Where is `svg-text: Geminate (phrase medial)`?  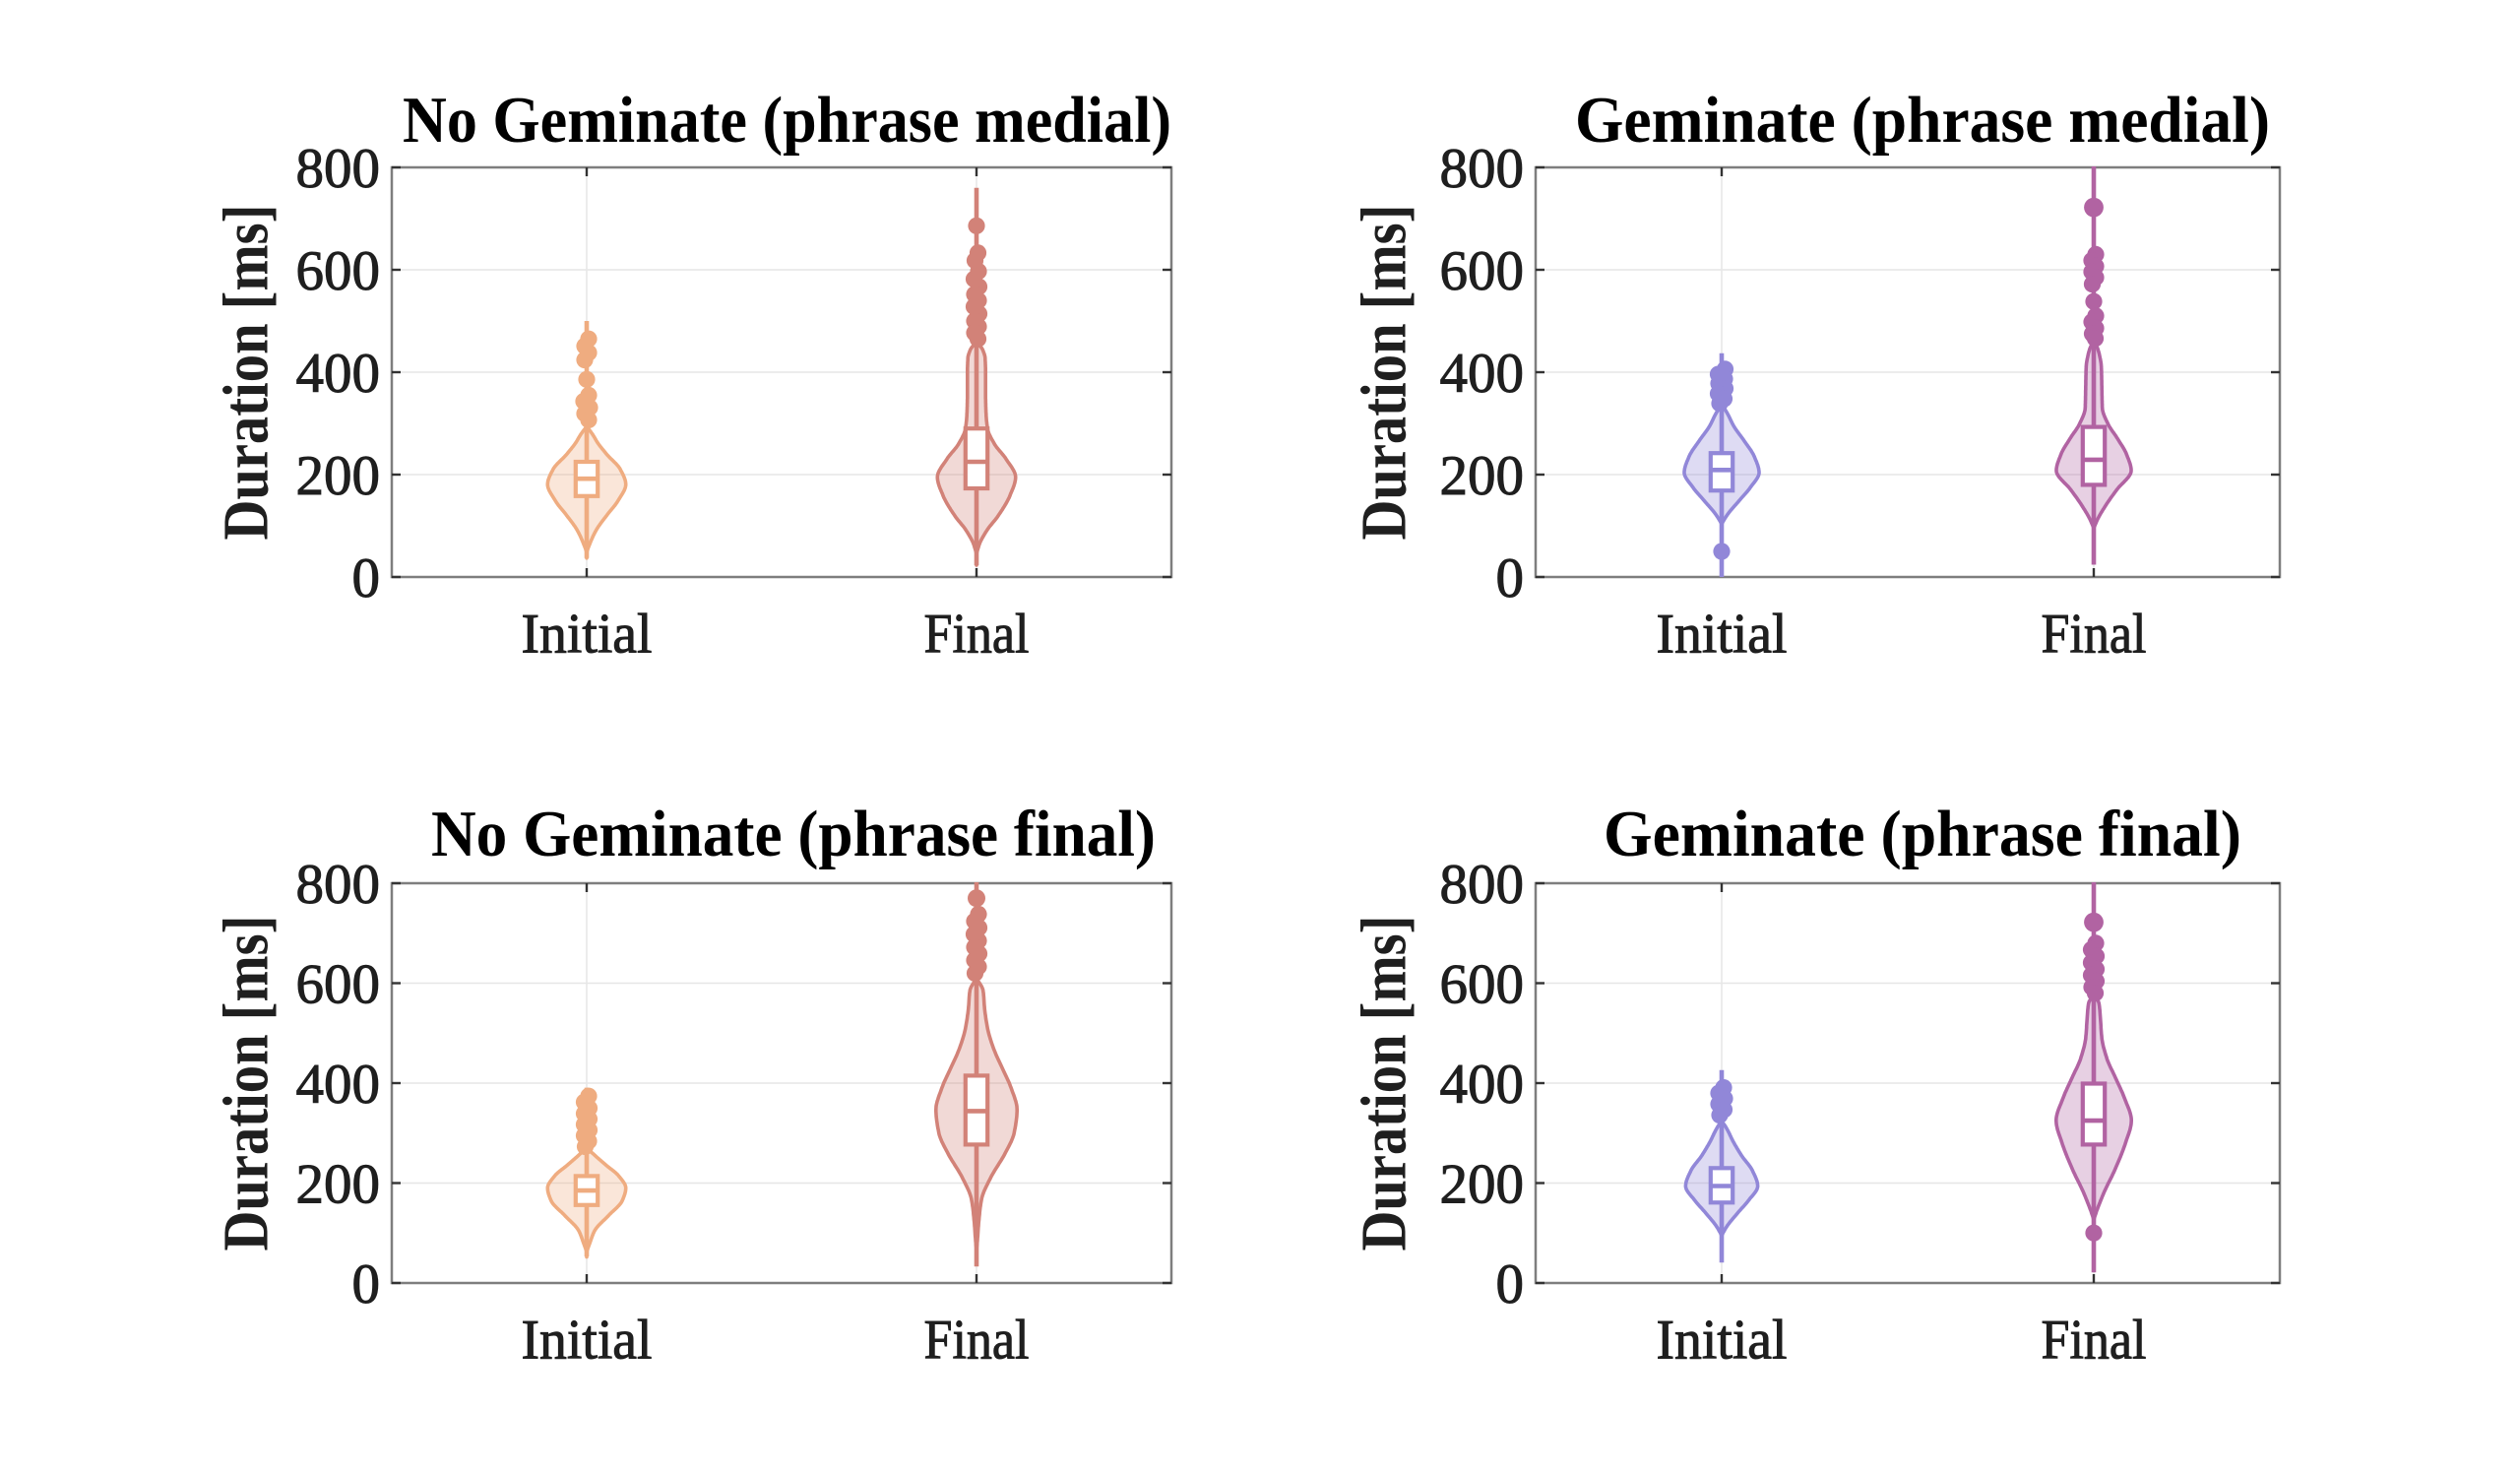 svg-text: Geminate (phrase medial) is located at coordinates (1922, 120).